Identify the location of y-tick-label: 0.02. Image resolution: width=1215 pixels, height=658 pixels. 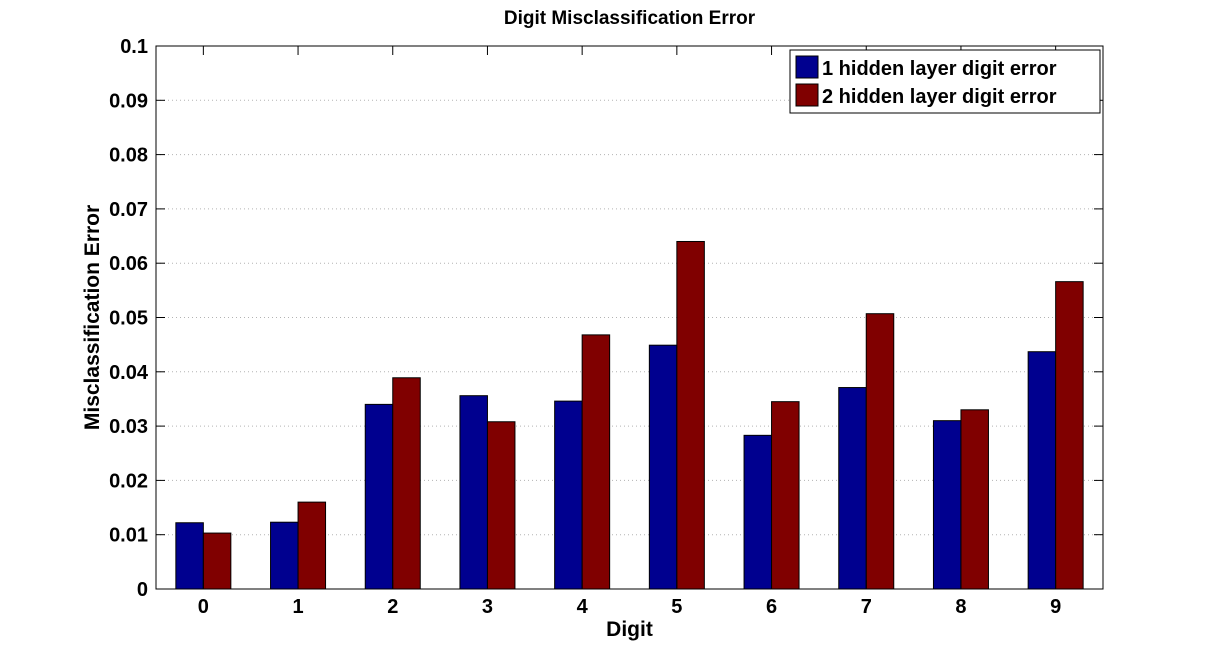
(128, 481).